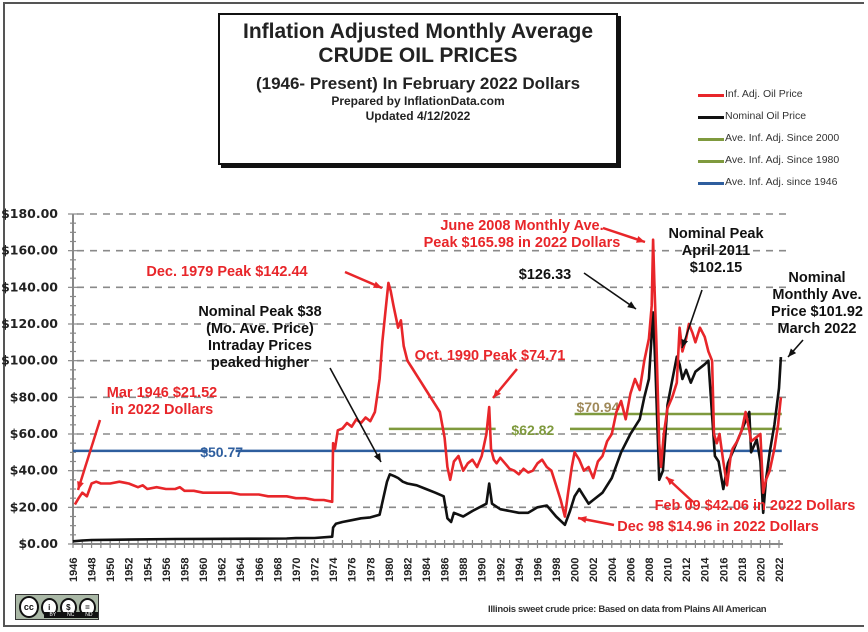  What do you see at coordinates (766, 116) in the screenshot?
I see `legend-label: Nominal Oil Price` at bounding box center [766, 116].